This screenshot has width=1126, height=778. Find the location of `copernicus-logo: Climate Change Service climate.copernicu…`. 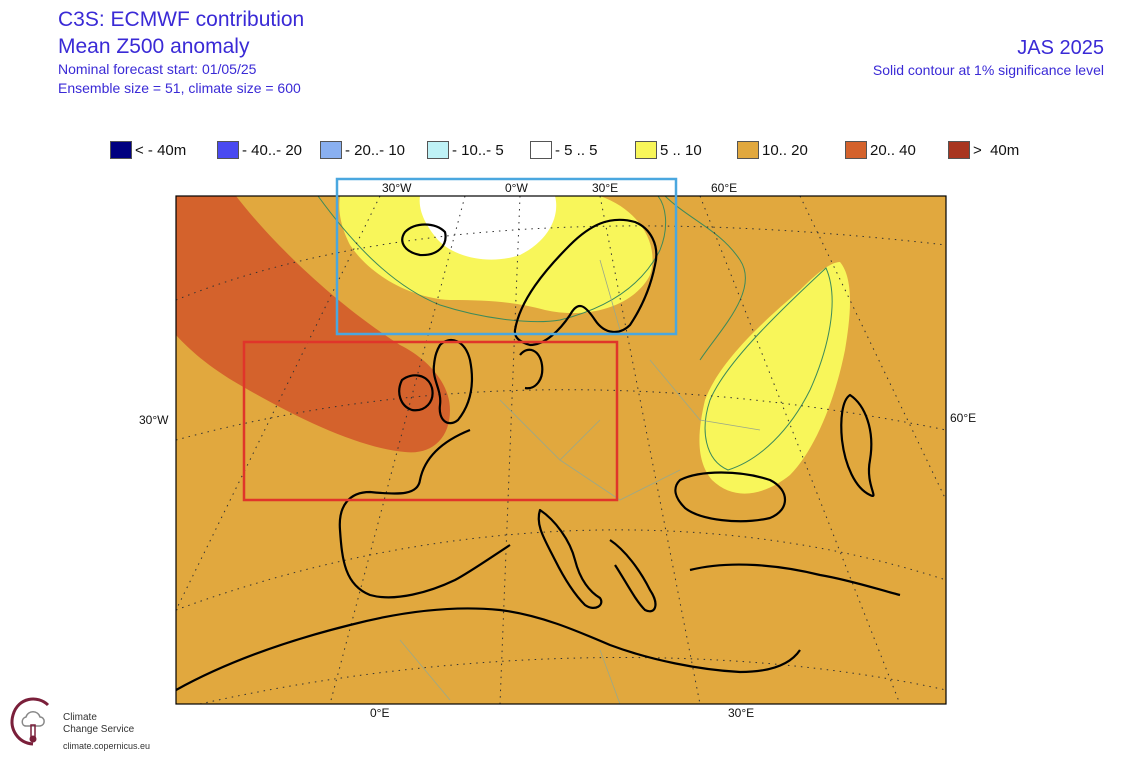

copernicus-logo: Climate Change Service climate.copernicu… is located at coordinates (88, 725).